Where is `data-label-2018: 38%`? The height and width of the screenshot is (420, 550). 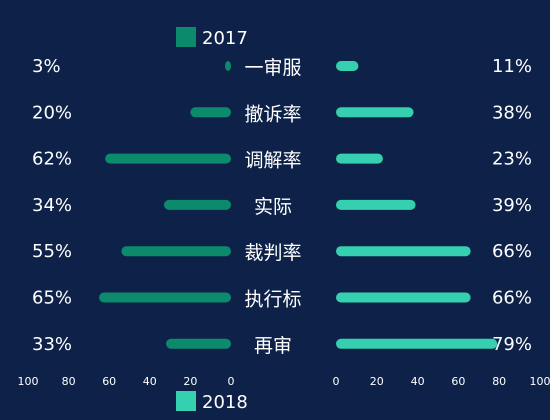
data-label-2018: 38% is located at coordinates (512, 112).